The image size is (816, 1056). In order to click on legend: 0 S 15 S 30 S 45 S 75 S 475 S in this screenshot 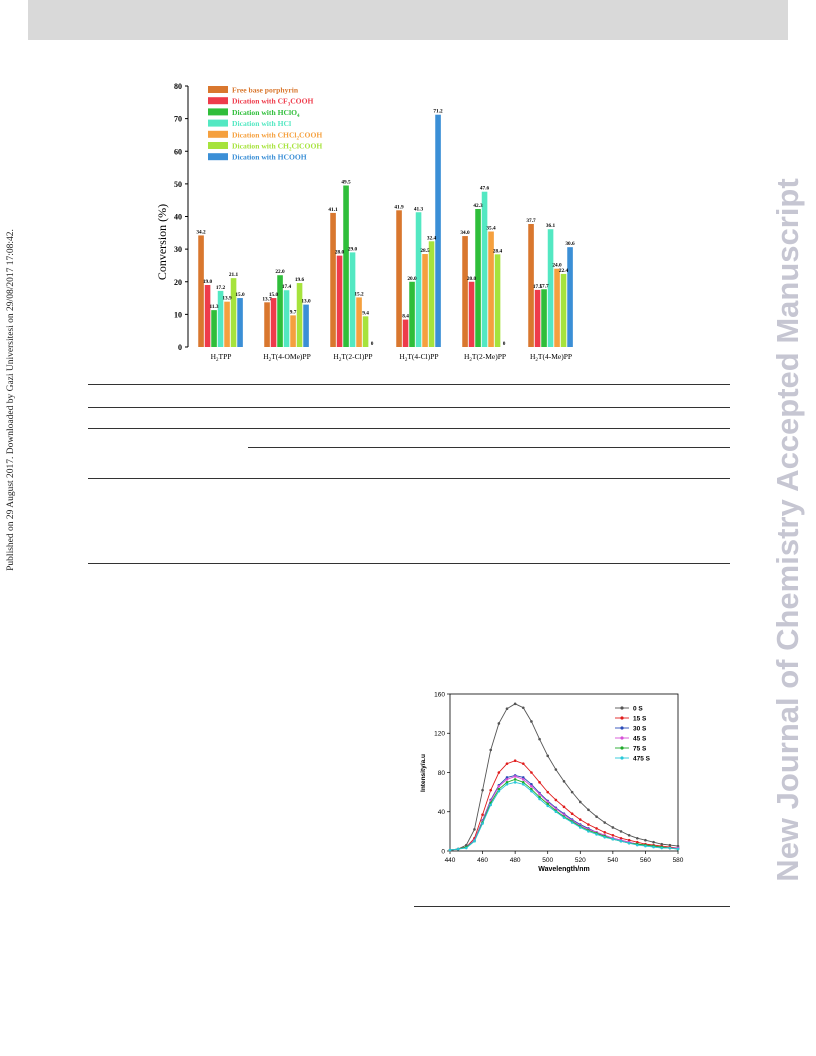, I will do `click(633, 733)`.